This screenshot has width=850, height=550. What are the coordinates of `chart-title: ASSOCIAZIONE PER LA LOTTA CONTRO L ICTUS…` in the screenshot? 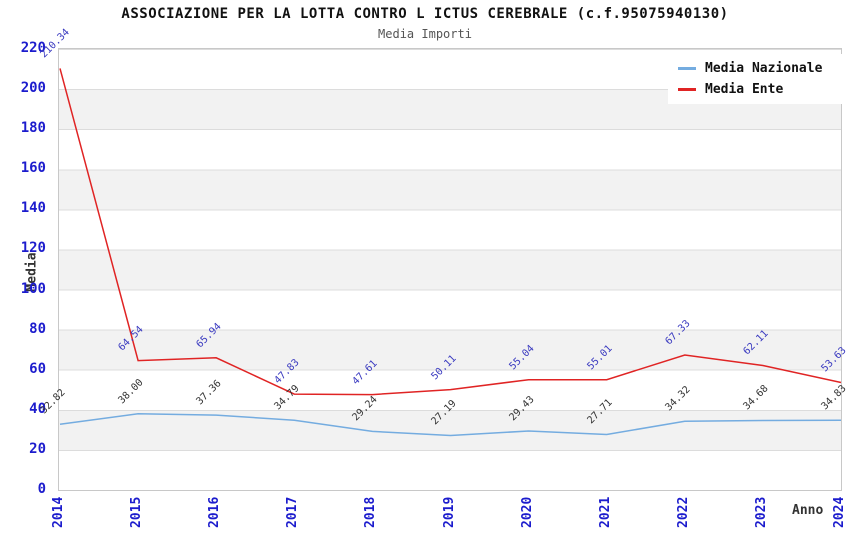 It's located at (425, 14).